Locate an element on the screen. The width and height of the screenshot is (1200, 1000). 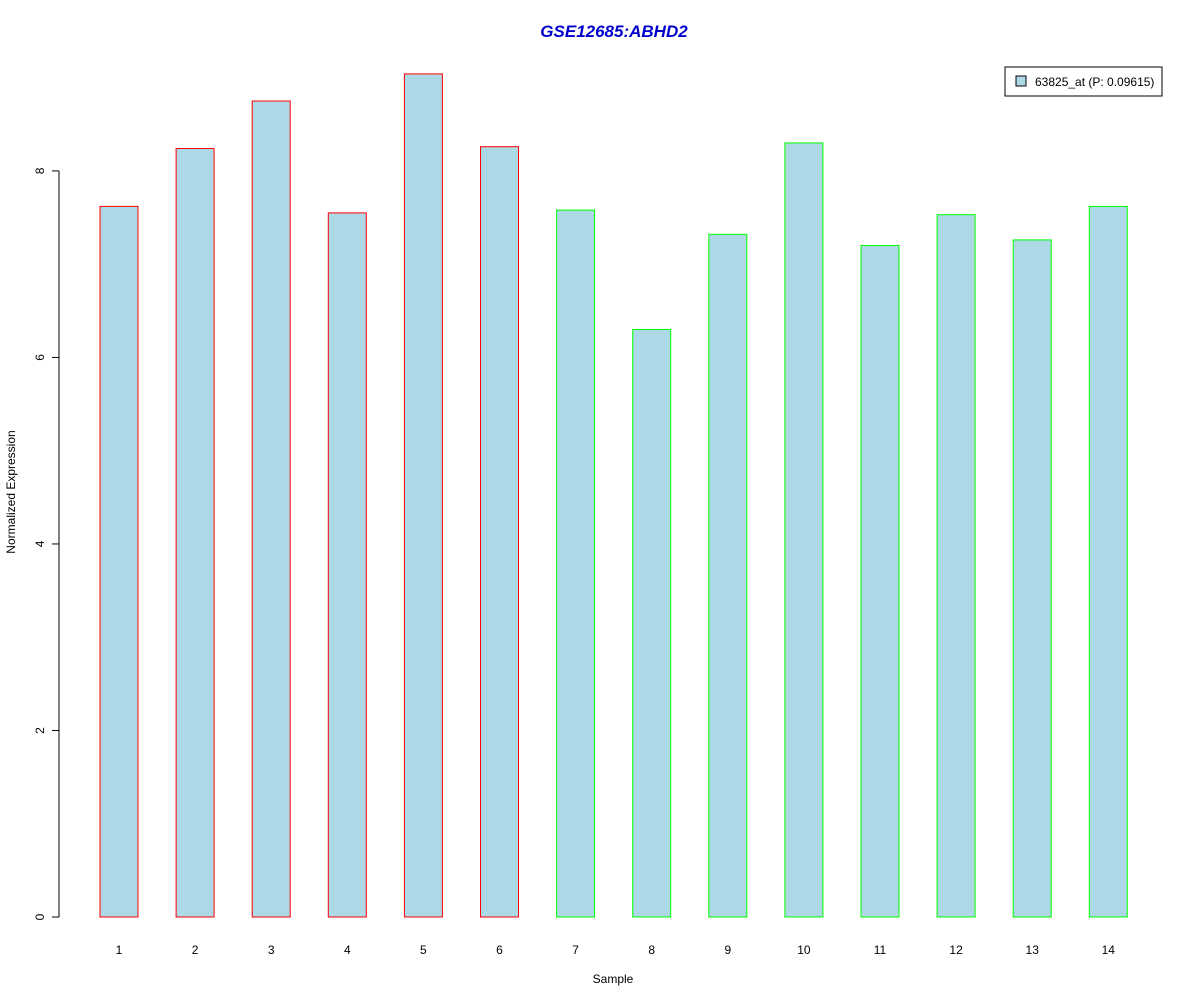
x-tick-label: 5 is located at coordinates (423, 950).